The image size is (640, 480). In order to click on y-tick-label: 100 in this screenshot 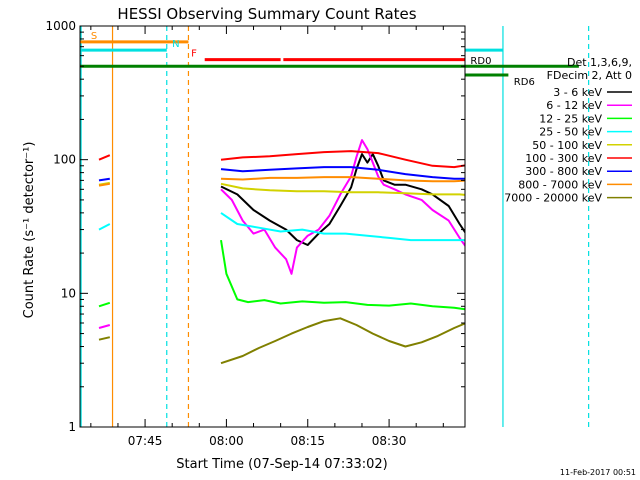, I will do `click(64, 160)`.